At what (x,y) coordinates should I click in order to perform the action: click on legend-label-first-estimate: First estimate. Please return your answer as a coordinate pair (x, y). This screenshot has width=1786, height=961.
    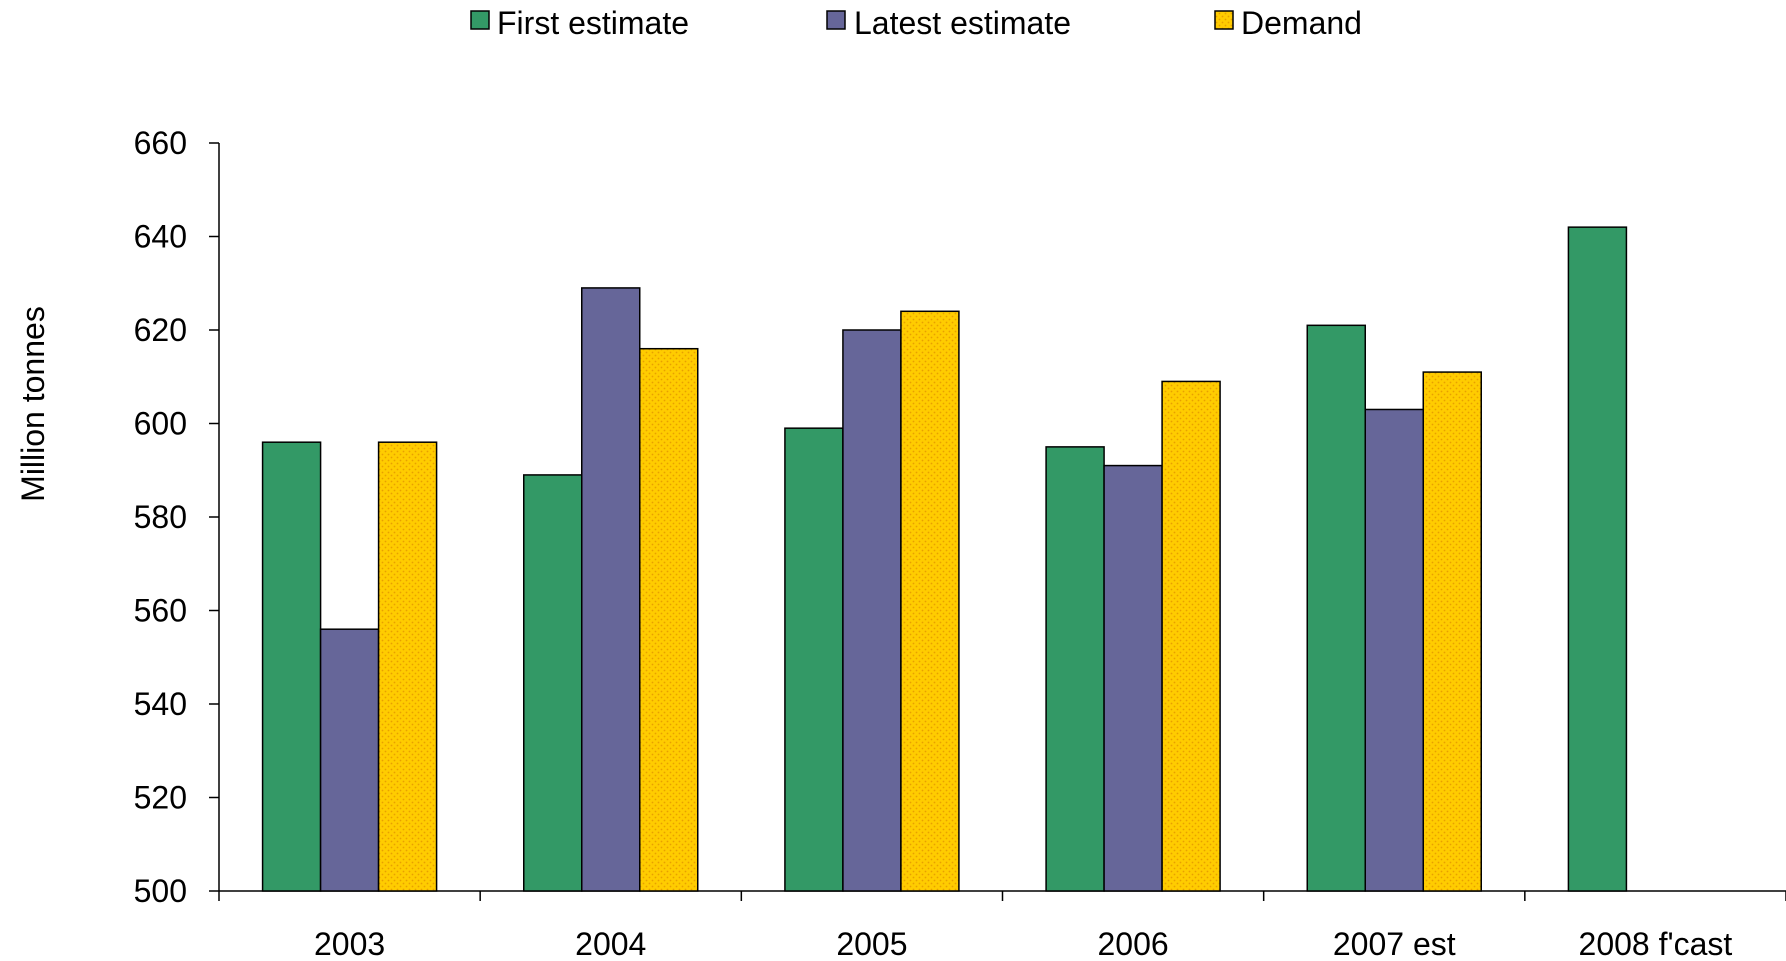
    Looking at the image, I should click on (593, 23).